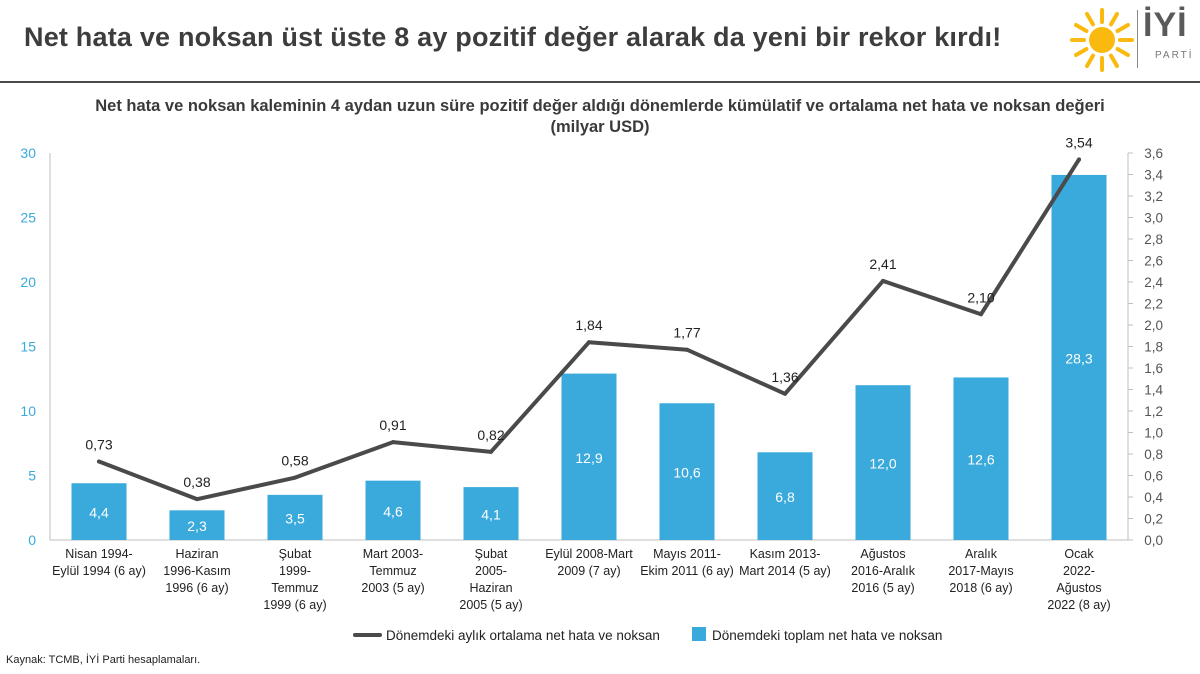 The image size is (1200, 674). What do you see at coordinates (295, 571) in the screenshot?
I see `x-tick-label: 1999-` at bounding box center [295, 571].